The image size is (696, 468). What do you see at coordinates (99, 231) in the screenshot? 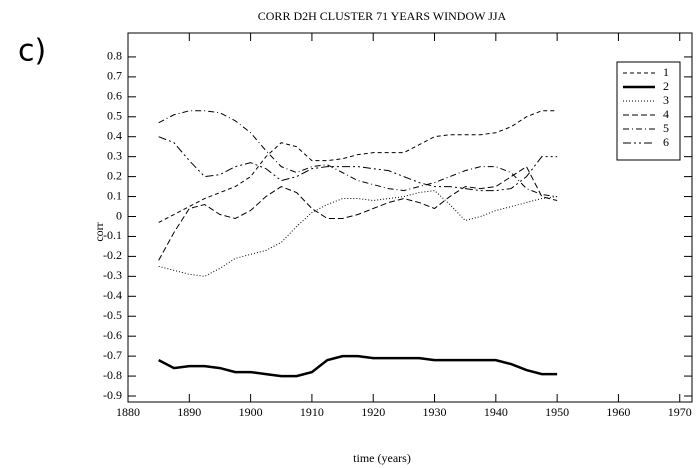
I see `y-axis-label: corr` at bounding box center [99, 231].